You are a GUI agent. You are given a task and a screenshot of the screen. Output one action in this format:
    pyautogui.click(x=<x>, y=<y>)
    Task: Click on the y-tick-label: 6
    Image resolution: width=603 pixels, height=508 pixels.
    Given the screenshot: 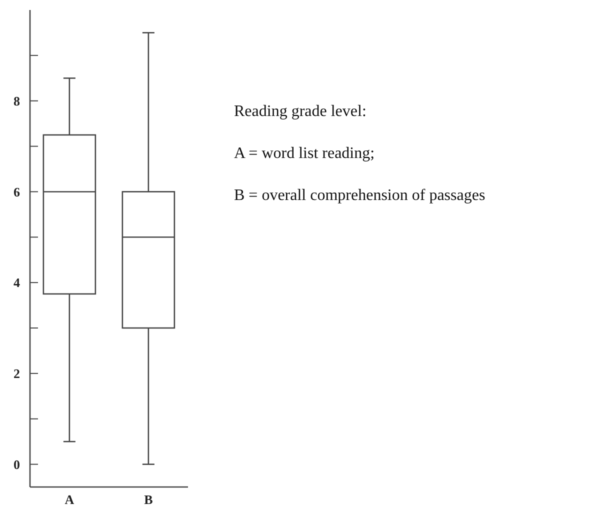 What is the action you would take?
    pyautogui.click(x=17, y=192)
    